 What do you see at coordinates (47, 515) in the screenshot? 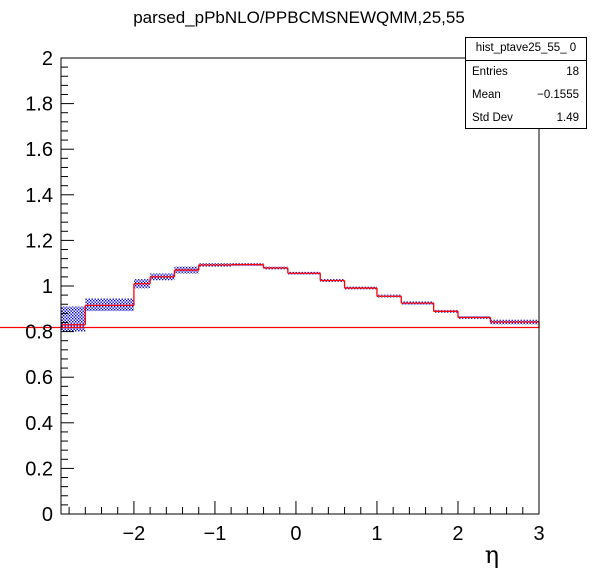
I see `y-tick-label: 0` at bounding box center [47, 515].